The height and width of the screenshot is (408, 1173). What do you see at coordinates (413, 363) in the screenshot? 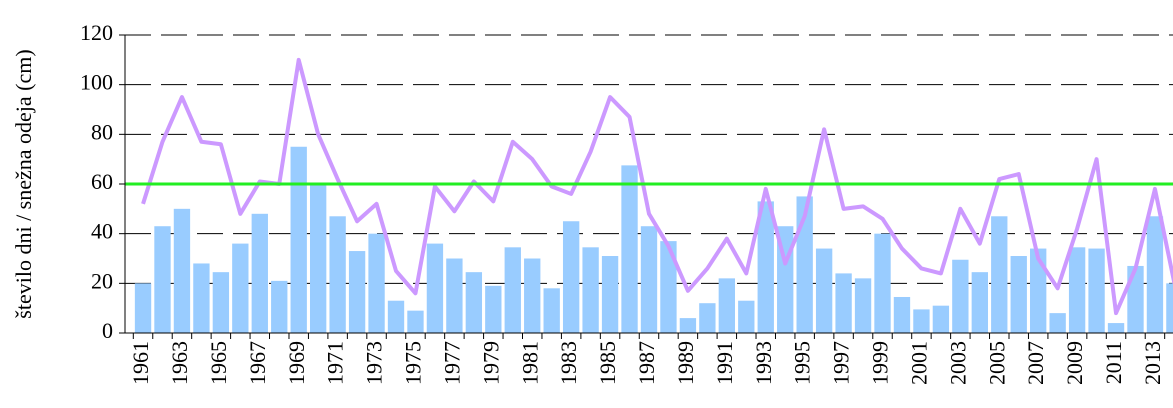
I see `x-tick-label: 1975` at bounding box center [413, 363].